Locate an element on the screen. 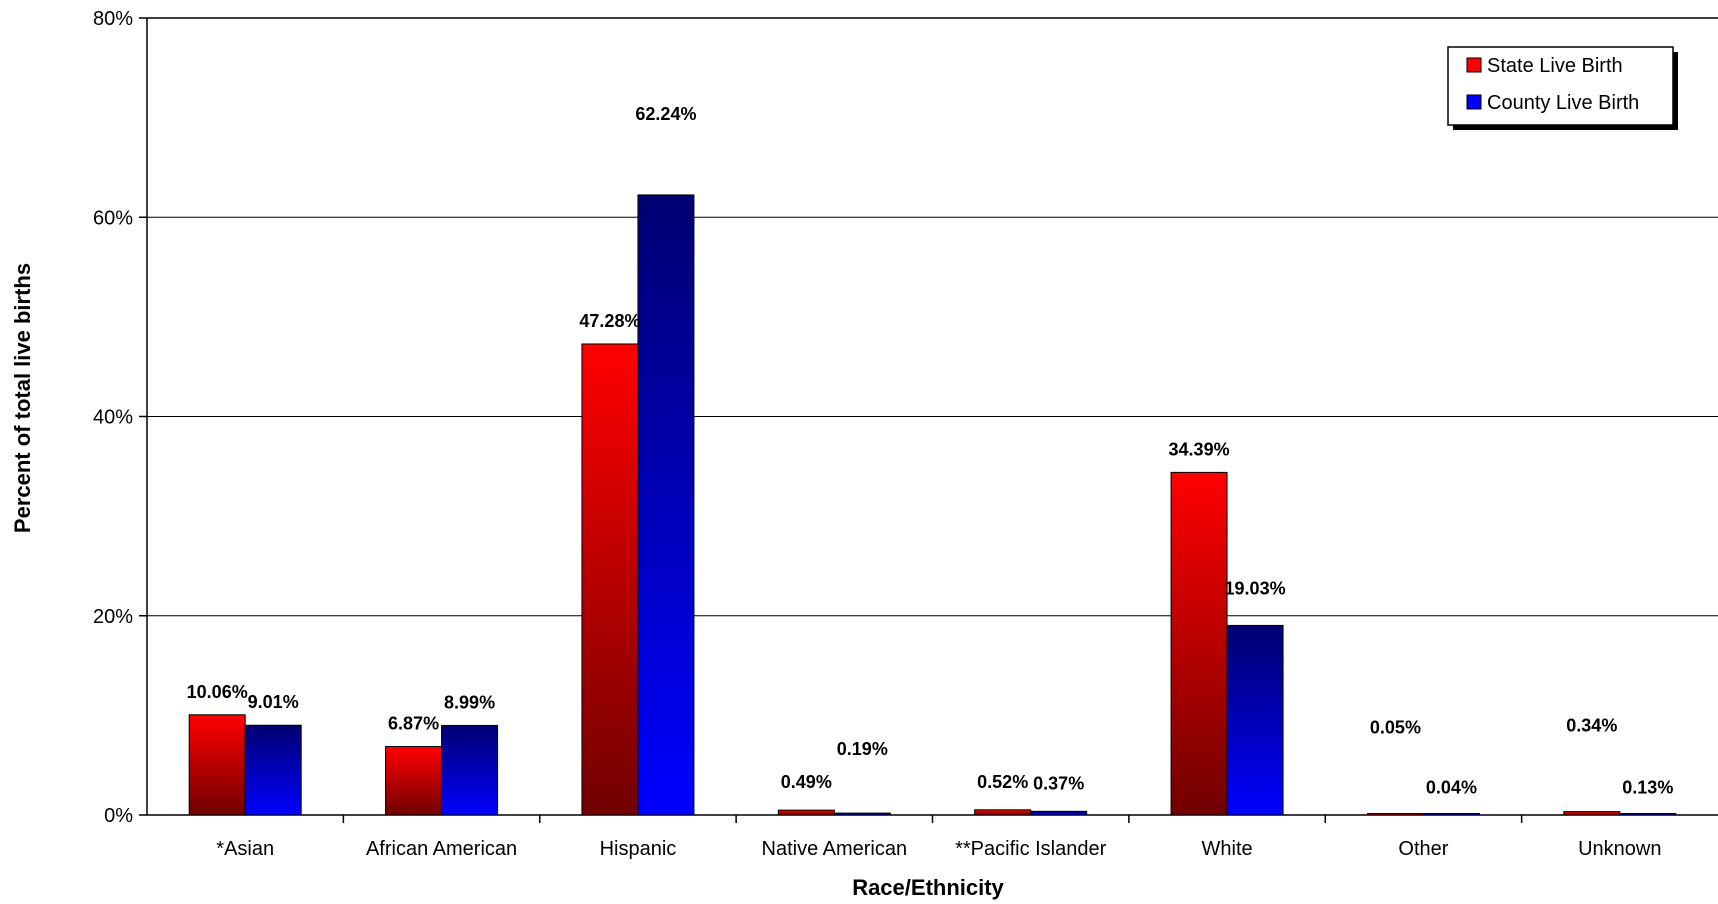 This screenshot has height=904, width=1718. data-label-county: 62.24% is located at coordinates (665, 114).